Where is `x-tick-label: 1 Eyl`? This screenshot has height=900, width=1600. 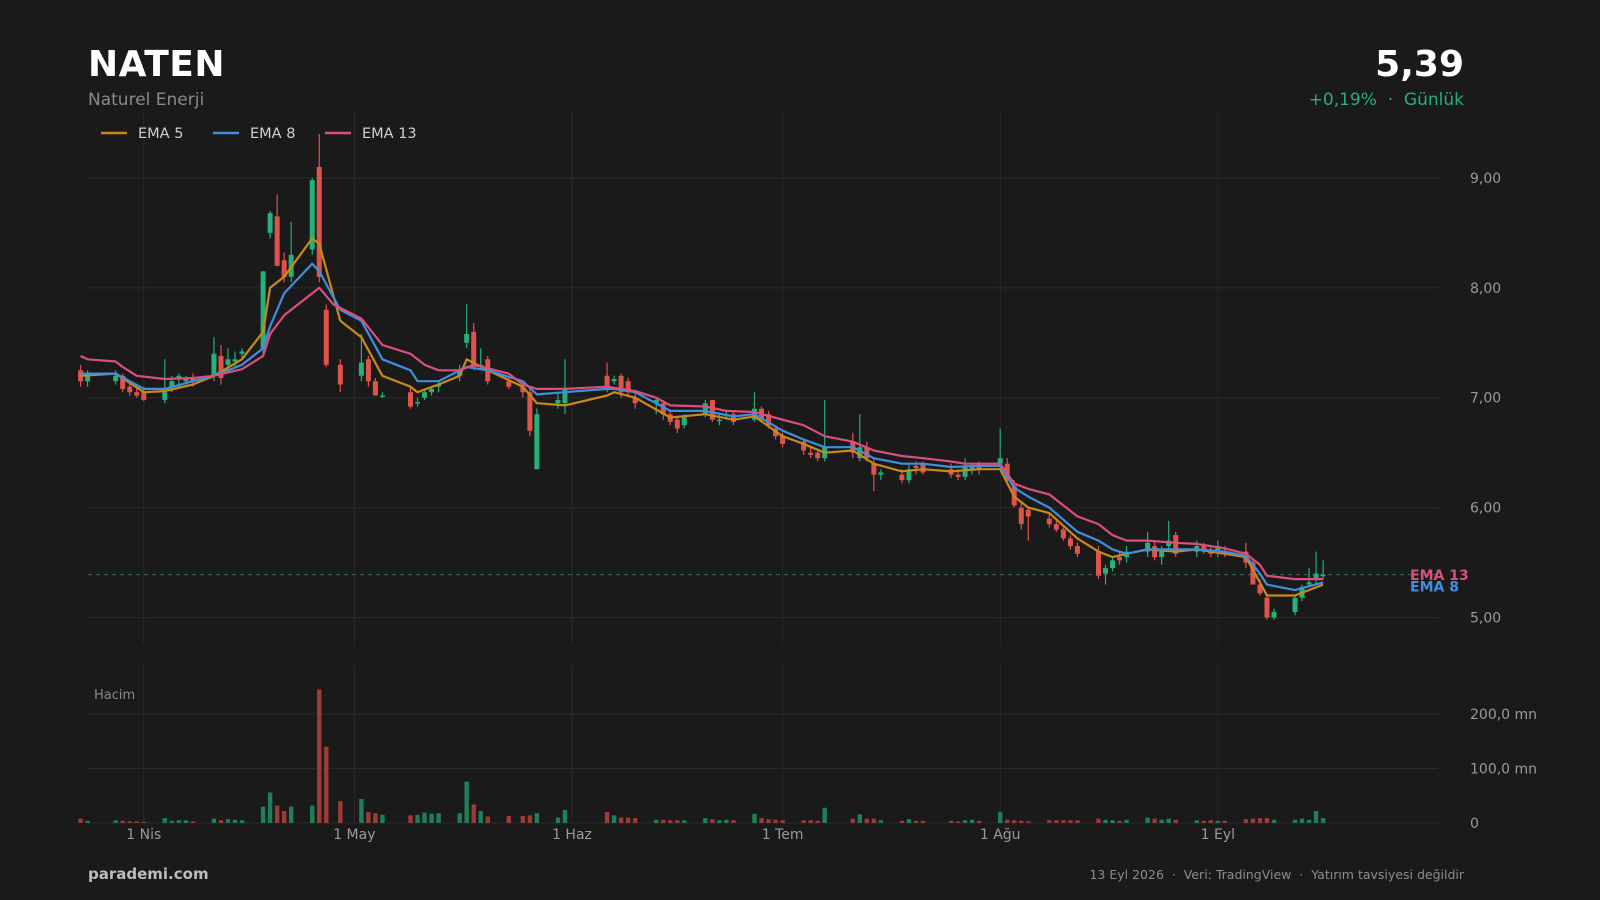 x-tick-label: 1 Eyl is located at coordinates (1218, 835).